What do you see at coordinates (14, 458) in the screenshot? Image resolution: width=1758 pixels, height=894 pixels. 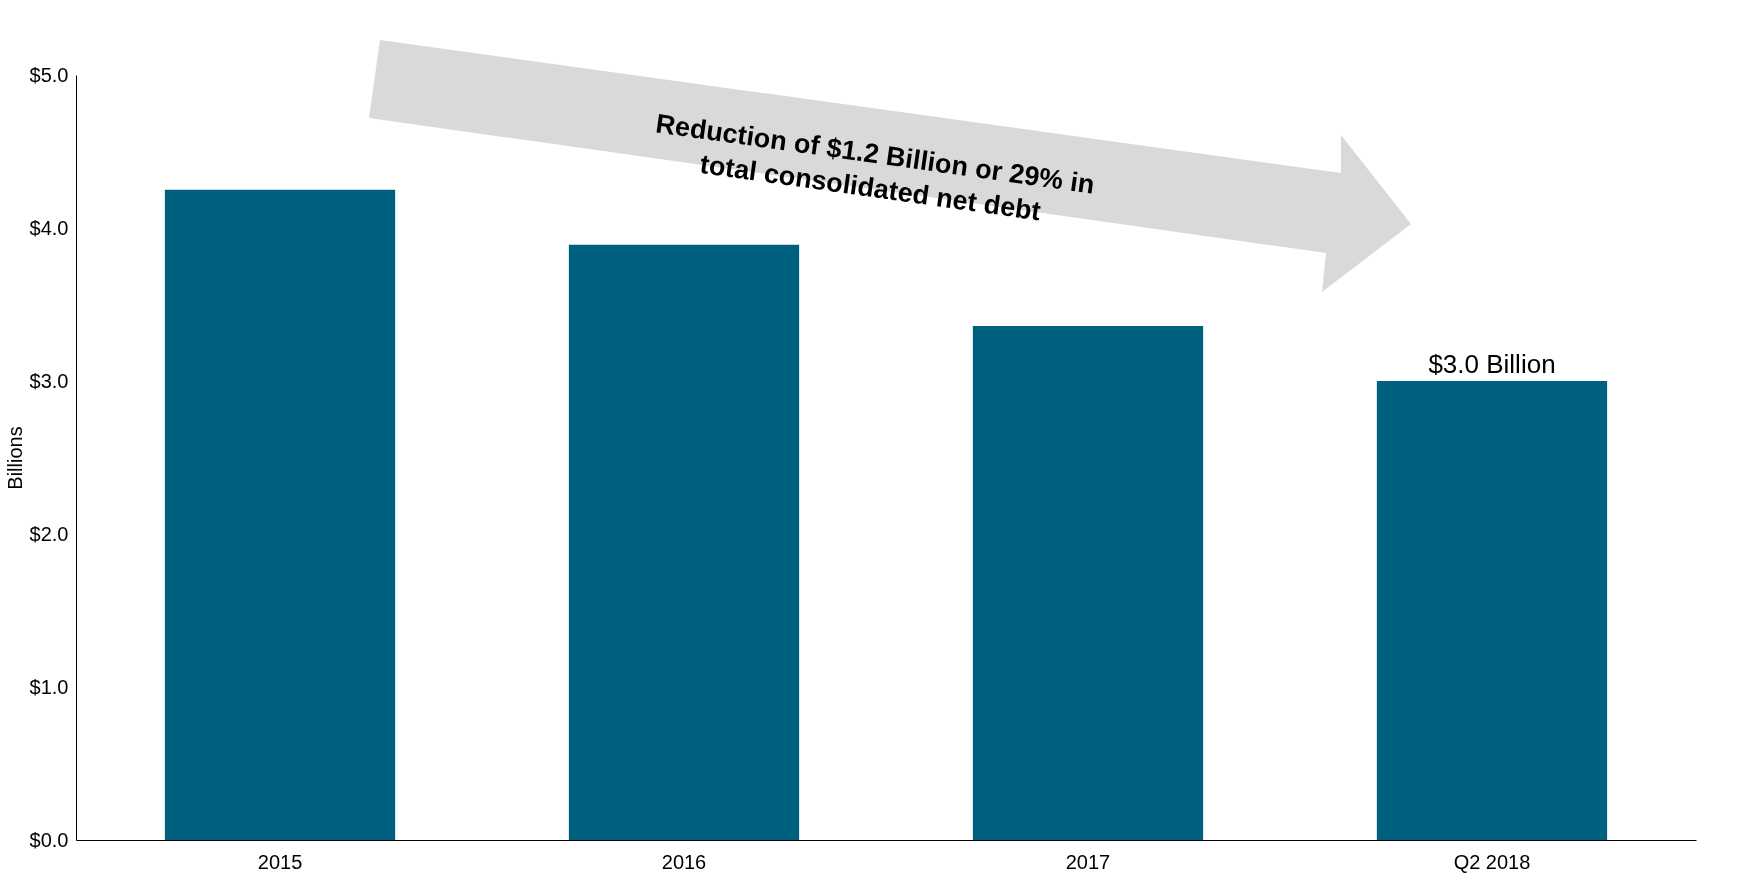 I see `y-axis-title: Billions` at bounding box center [14, 458].